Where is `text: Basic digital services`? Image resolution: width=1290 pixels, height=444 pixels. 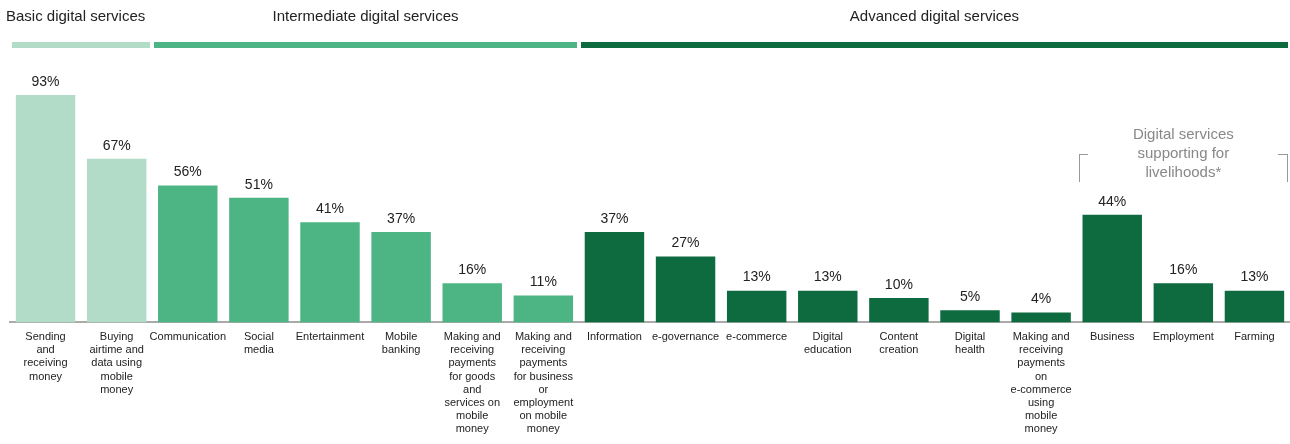 text: Basic digital services is located at coordinates (76, 15).